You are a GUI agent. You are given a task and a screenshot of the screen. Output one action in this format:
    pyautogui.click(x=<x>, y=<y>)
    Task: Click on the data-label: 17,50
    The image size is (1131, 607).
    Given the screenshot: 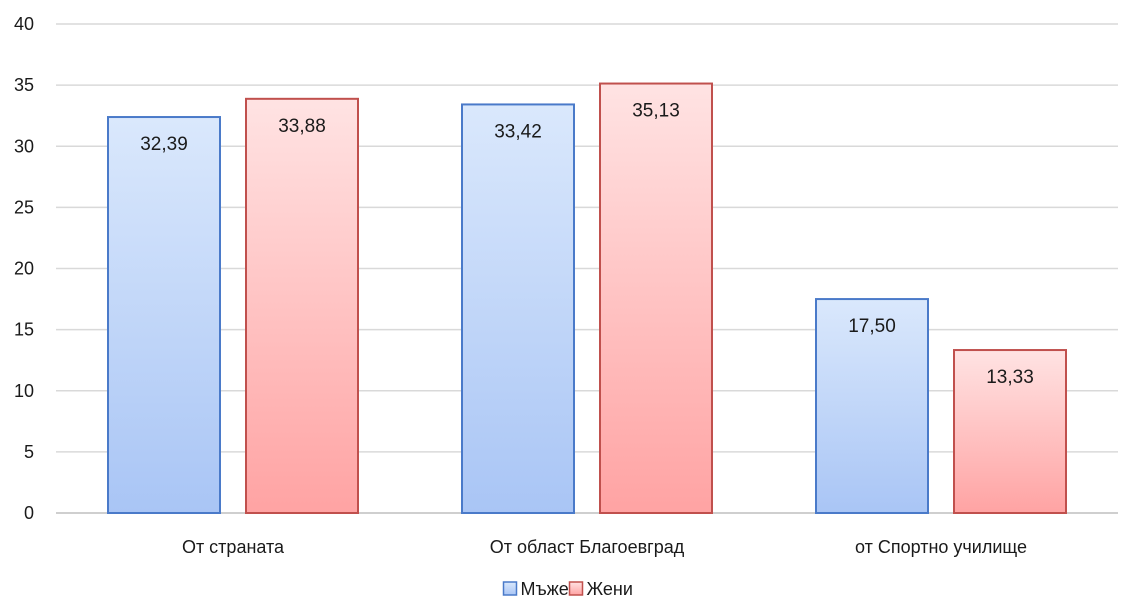 What is the action you would take?
    pyautogui.click(x=872, y=326)
    